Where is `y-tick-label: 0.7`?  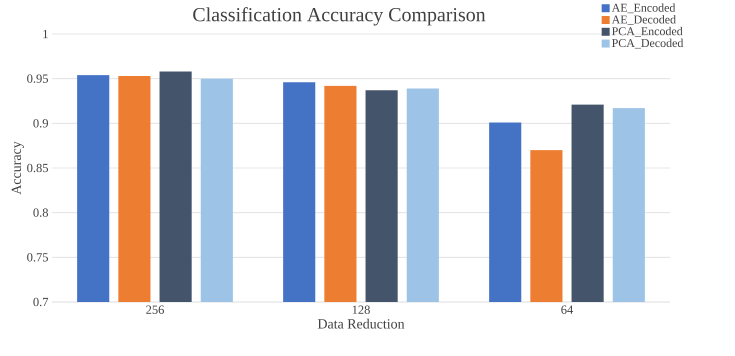 y-tick-label: 0.7 is located at coordinates (40, 302).